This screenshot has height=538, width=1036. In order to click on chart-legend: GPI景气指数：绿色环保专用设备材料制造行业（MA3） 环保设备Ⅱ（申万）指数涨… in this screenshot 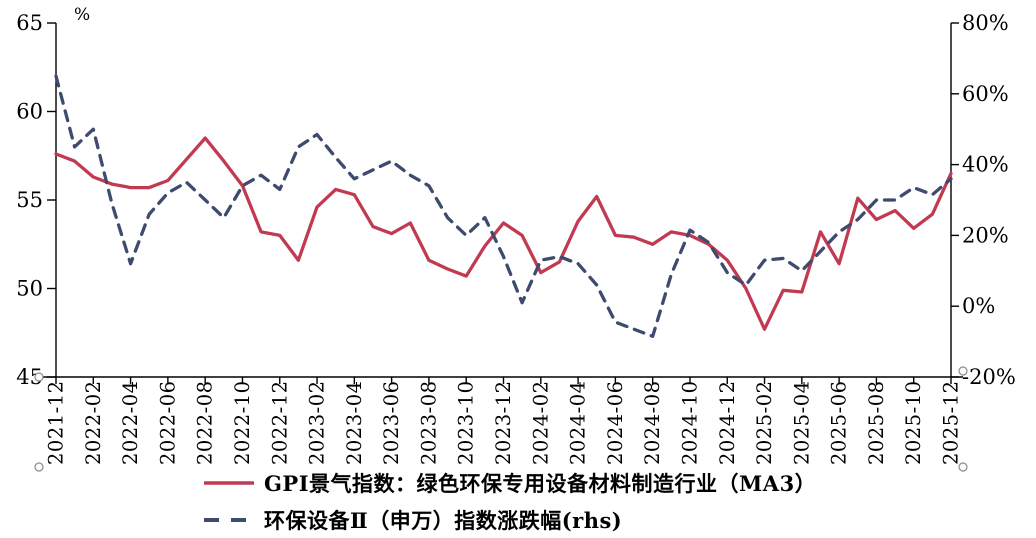, I will do `click(509, 501)`.